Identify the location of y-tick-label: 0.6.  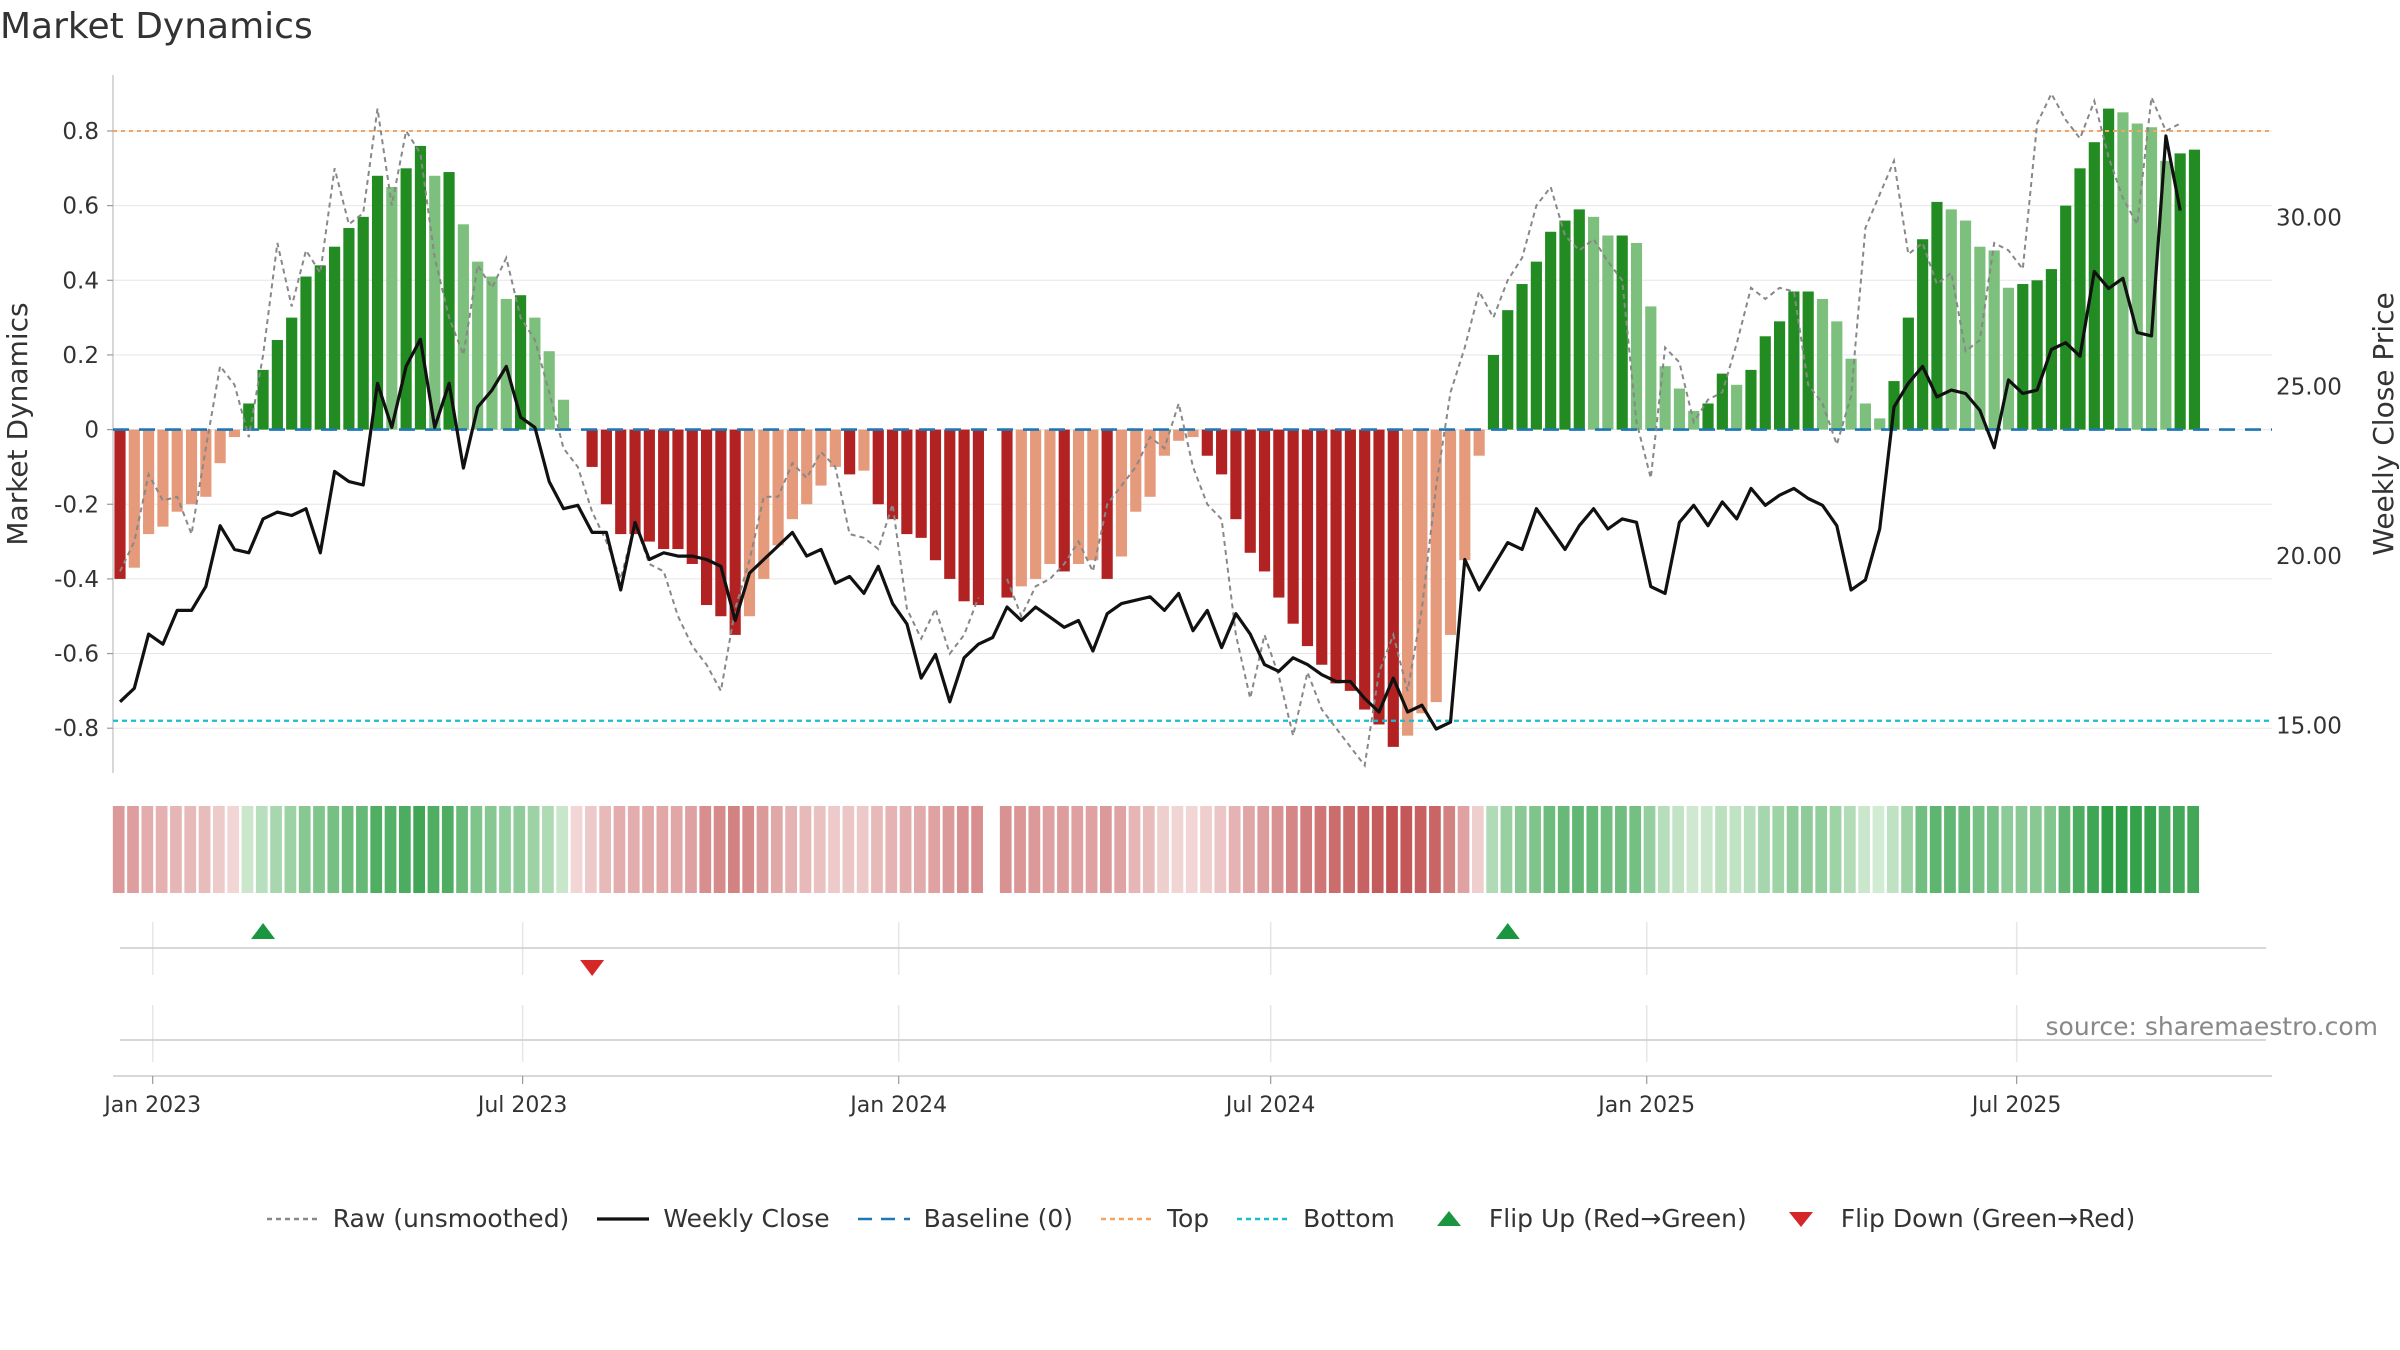
(80, 207).